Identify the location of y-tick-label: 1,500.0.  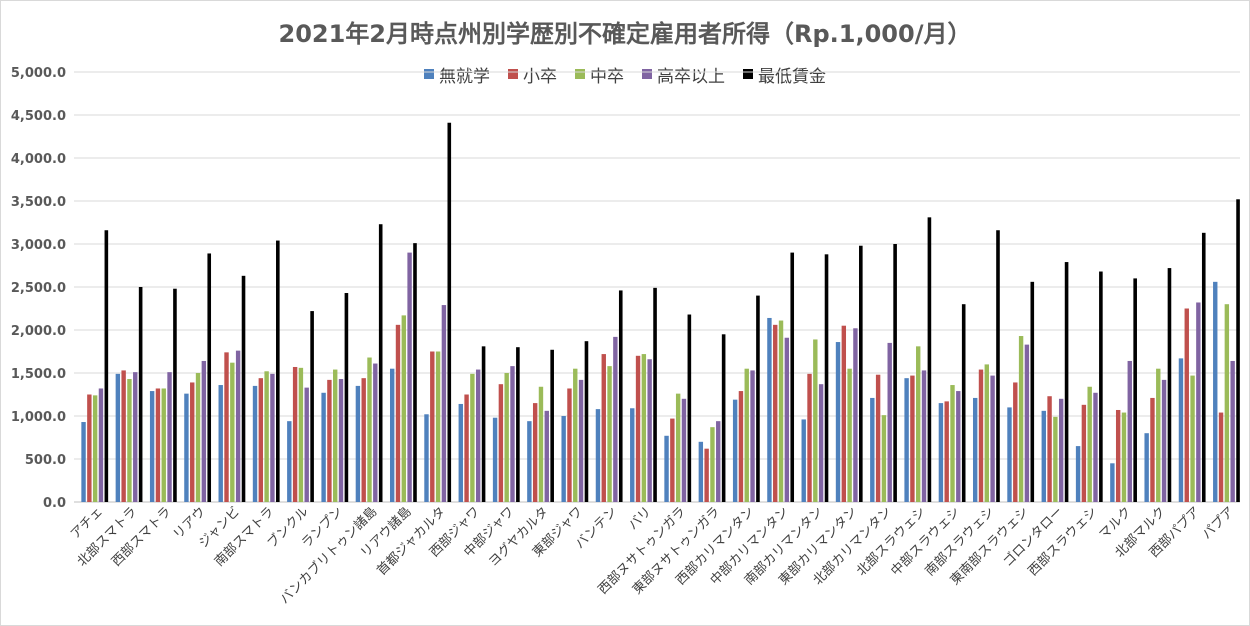
(38, 374).